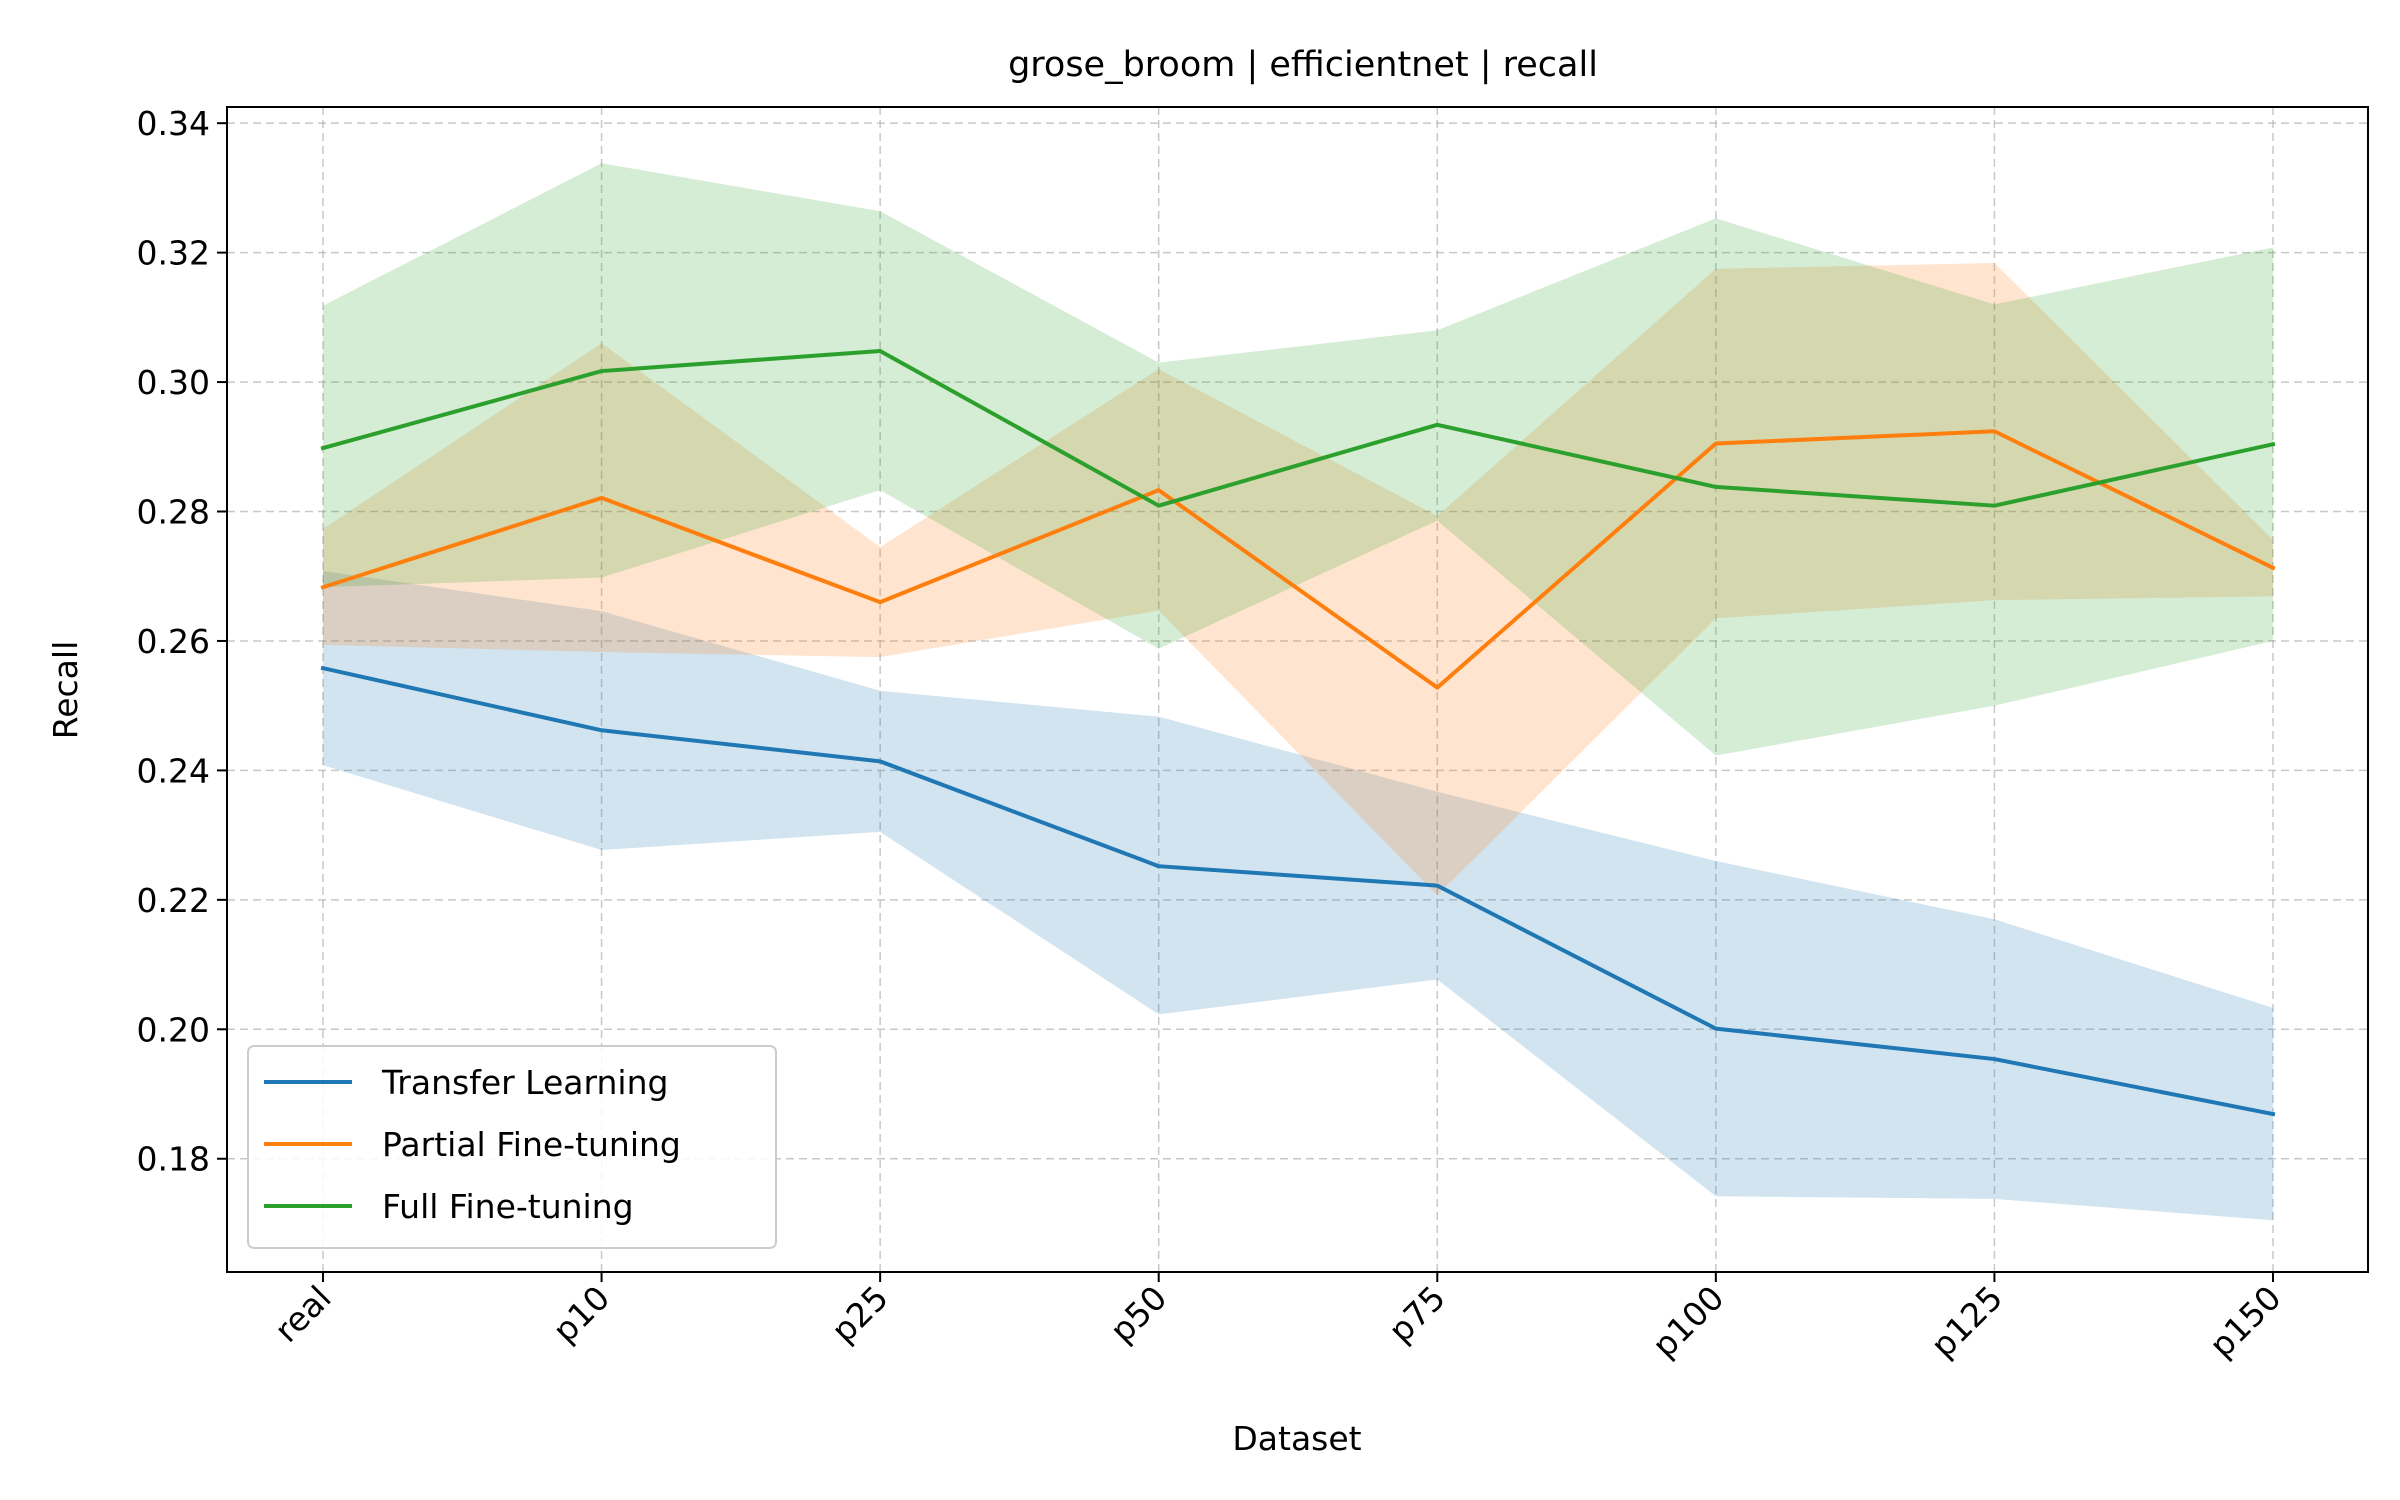 The height and width of the screenshot is (1500, 2400). I want to click on y-axis-label: Recall, so click(65, 690).